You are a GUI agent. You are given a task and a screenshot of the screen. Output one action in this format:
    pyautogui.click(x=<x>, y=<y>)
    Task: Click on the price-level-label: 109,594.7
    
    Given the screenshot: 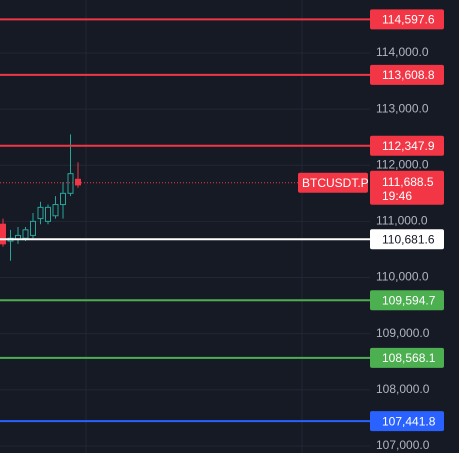 What is the action you would take?
    pyautogui.click(x=409, y=300)
    